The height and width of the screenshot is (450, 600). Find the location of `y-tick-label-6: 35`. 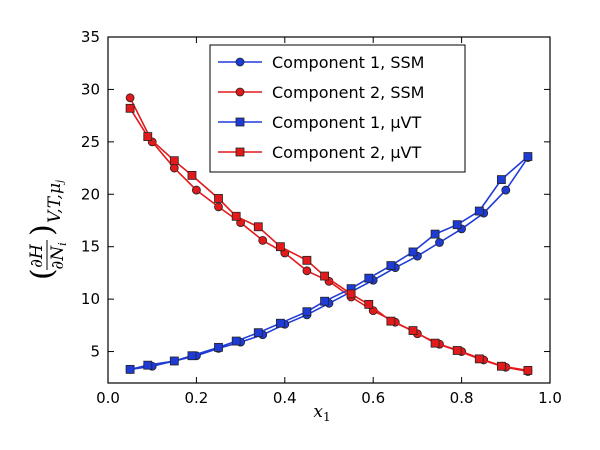

y-tick-label-6: 35 is located at coordinates (90, 37).